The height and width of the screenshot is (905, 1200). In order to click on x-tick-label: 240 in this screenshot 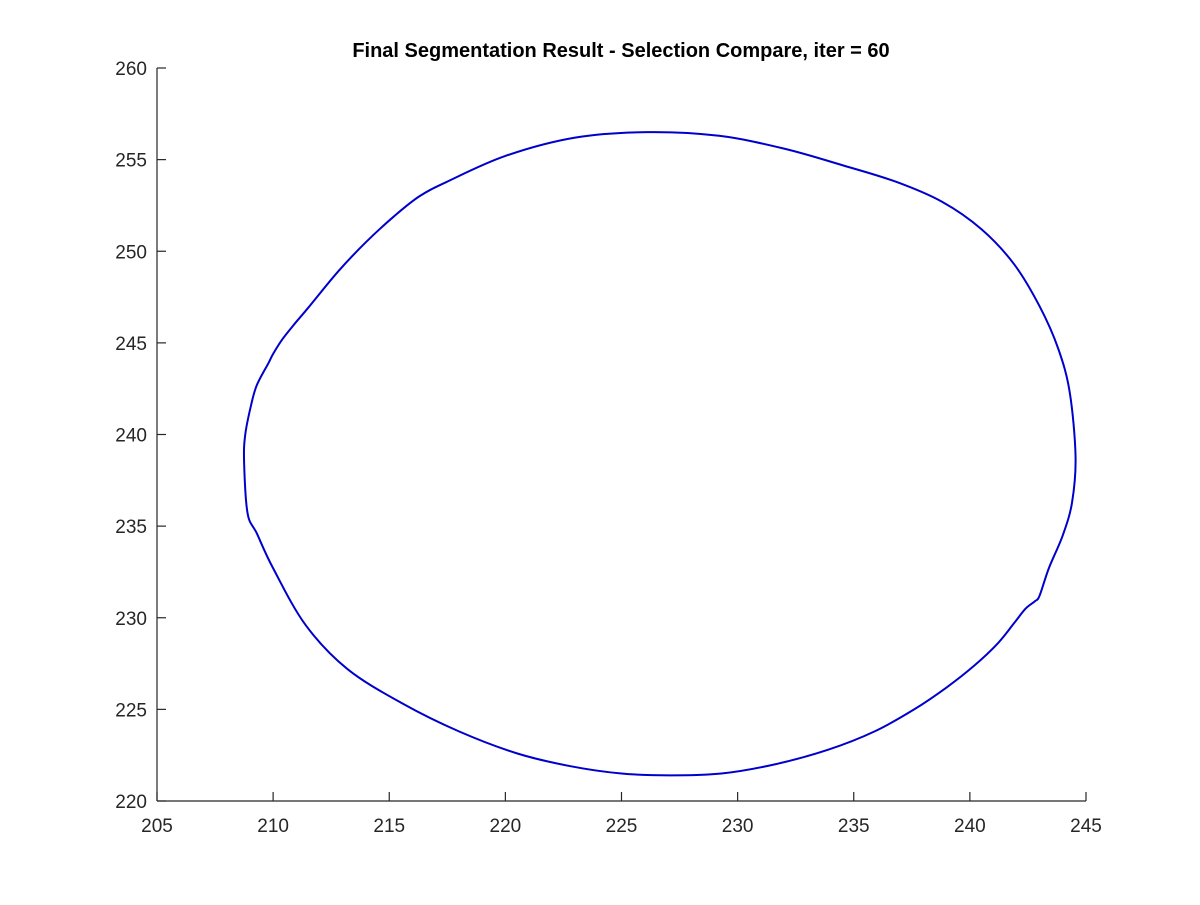, I will do `click(970, 826)`.